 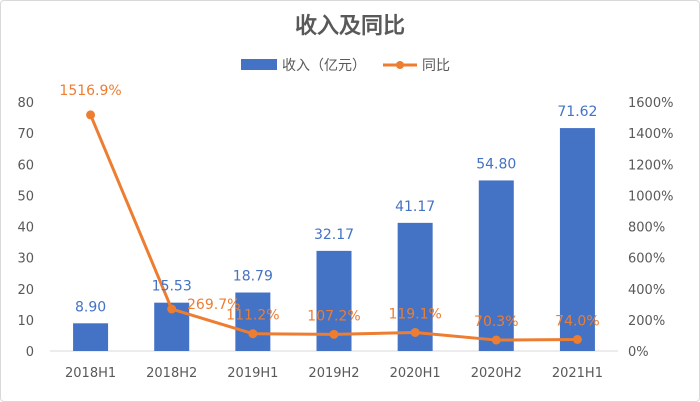 What do you see at coordinates (496, 373) in the screenshot?
I see `x-tick-label: 2020H2` at bounding box center [496, 373].